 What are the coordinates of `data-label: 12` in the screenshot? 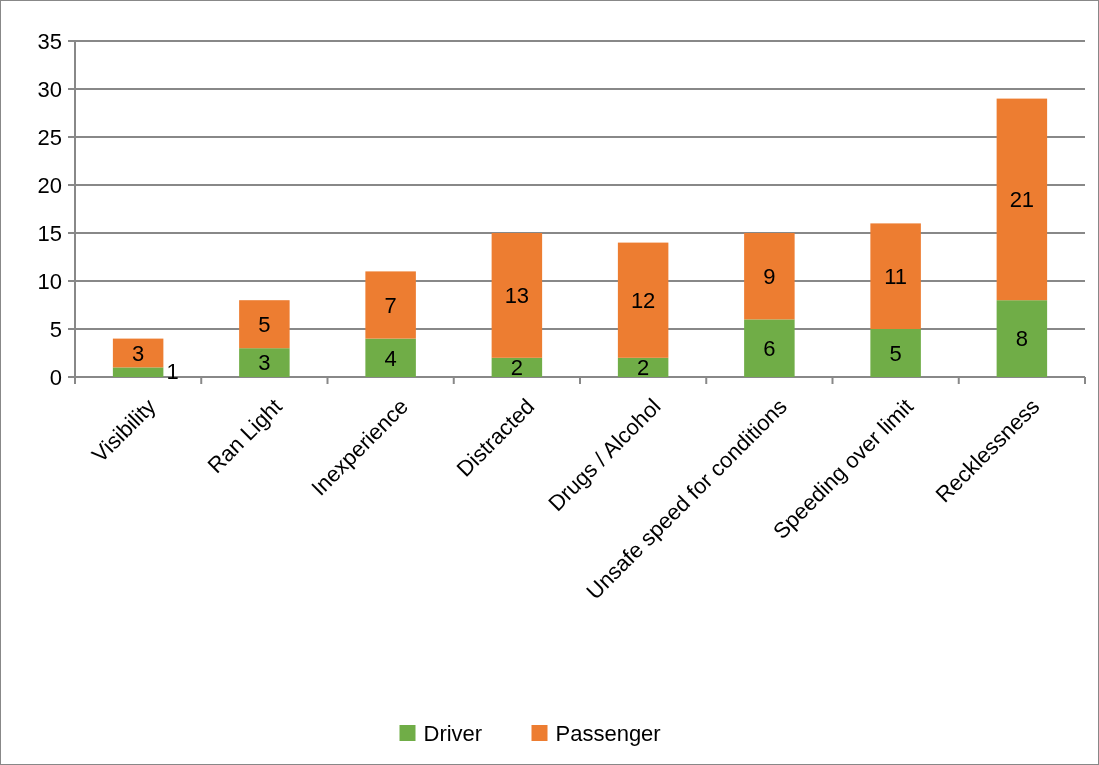 It's located at (643, 300).